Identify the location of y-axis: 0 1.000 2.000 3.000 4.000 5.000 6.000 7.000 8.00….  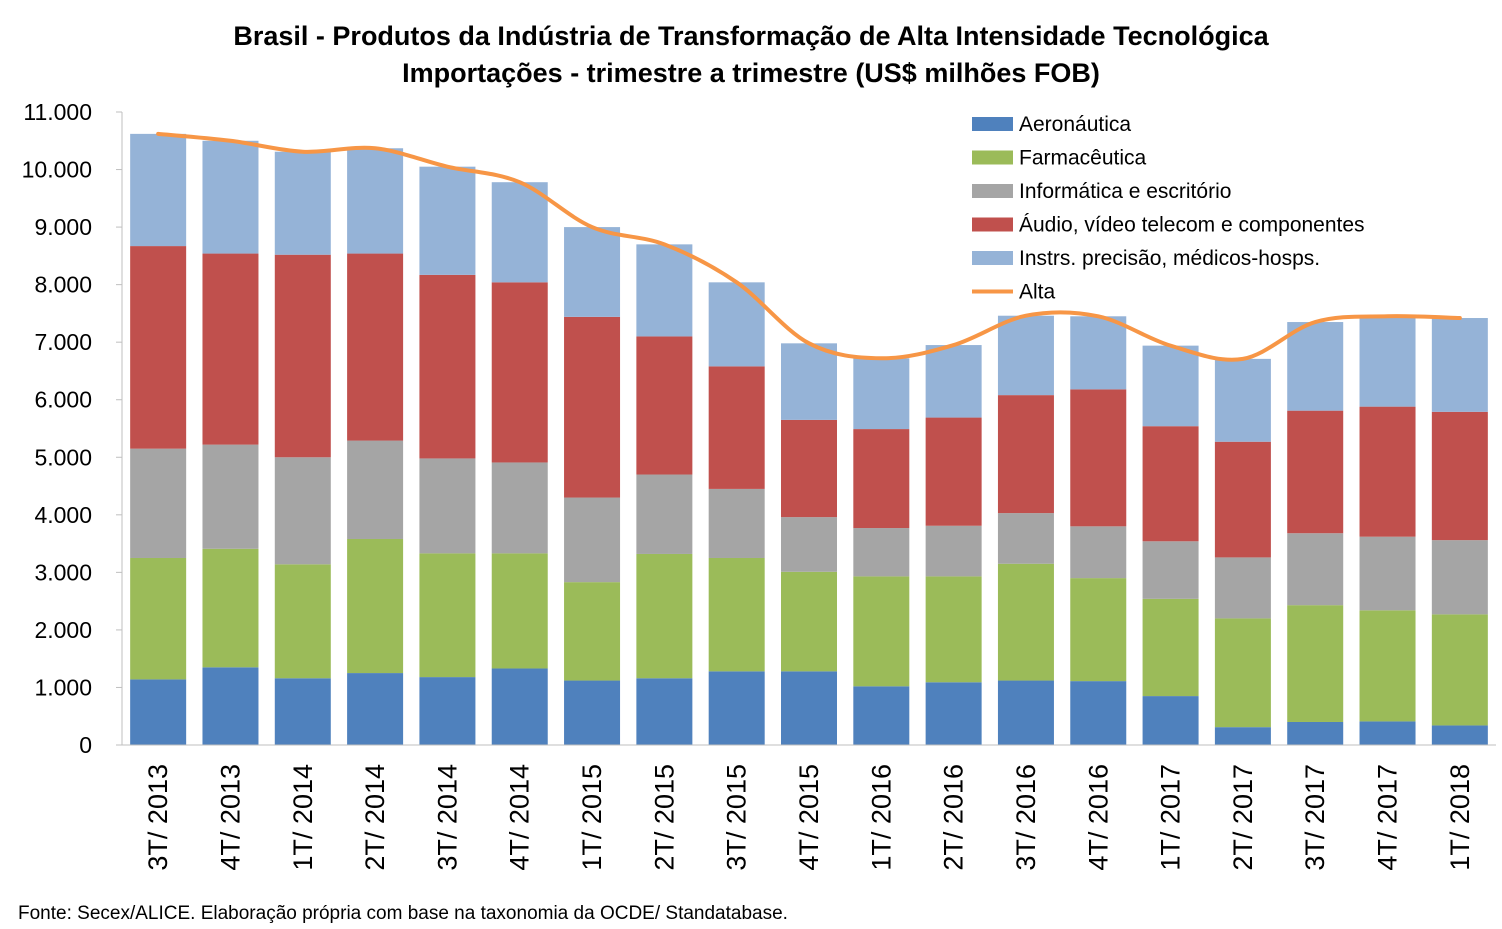
(72, 428).